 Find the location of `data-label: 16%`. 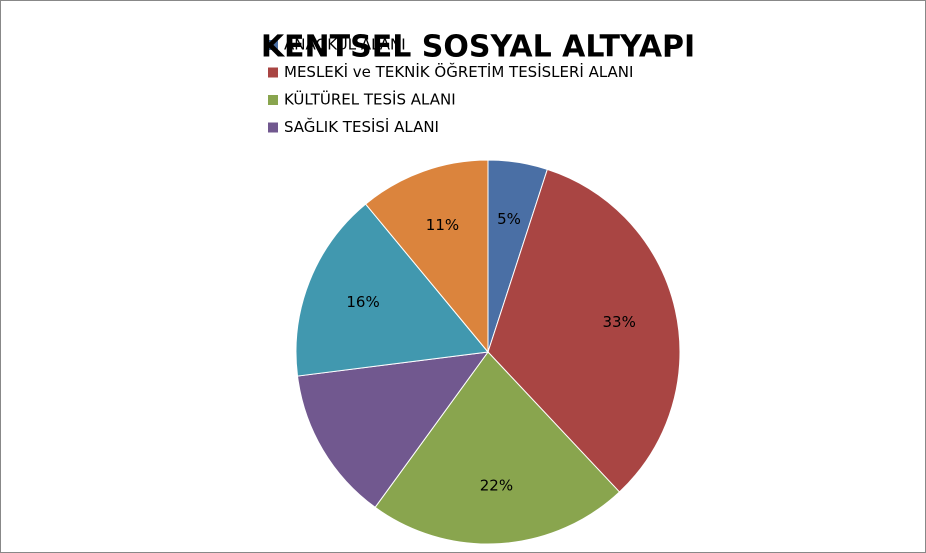

data-label: 16% is located at coordinates (362, 302).